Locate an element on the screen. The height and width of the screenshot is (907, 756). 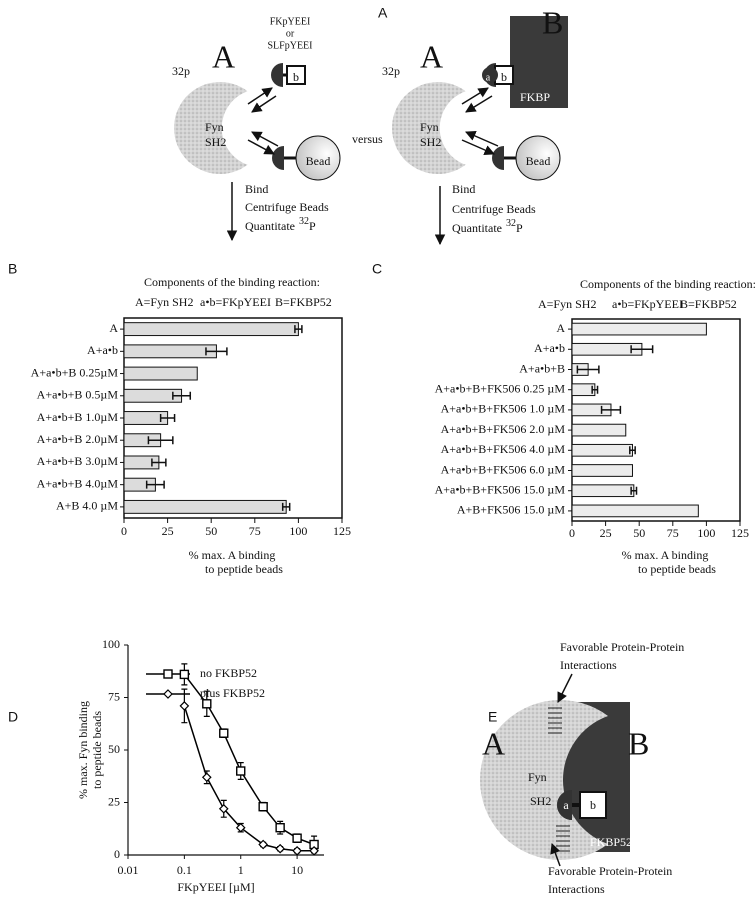
bead-peptide is located at coordinates (498, 158).